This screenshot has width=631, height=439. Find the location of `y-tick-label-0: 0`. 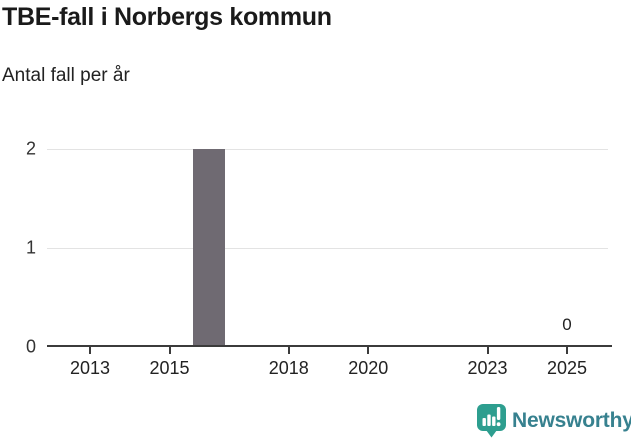

y-tick-label-0: 0 is located at coordinates (30, 346).